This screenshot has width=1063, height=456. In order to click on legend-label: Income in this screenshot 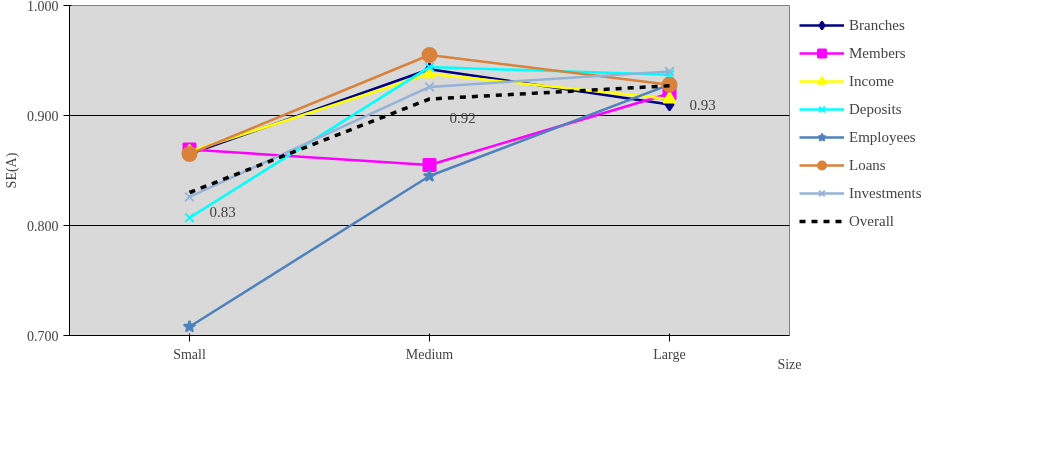, I will do `click(871, 81)`.